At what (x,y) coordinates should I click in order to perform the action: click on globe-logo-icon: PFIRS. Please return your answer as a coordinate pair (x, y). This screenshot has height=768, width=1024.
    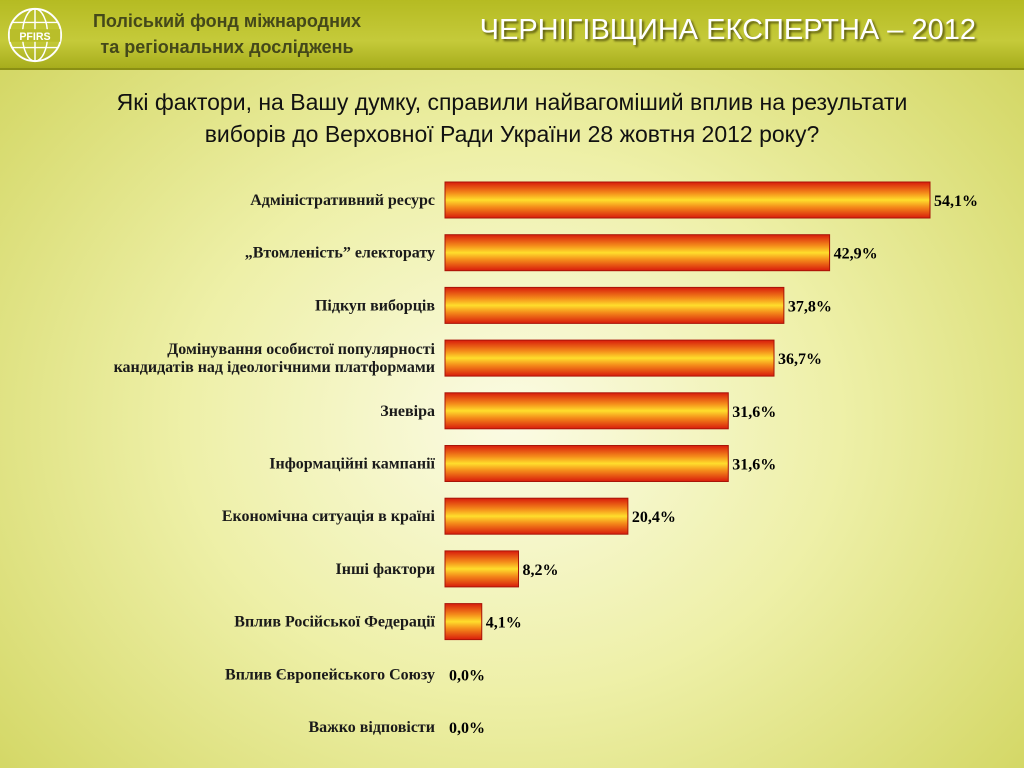
    Looking at the image, I should click on (35, 35).